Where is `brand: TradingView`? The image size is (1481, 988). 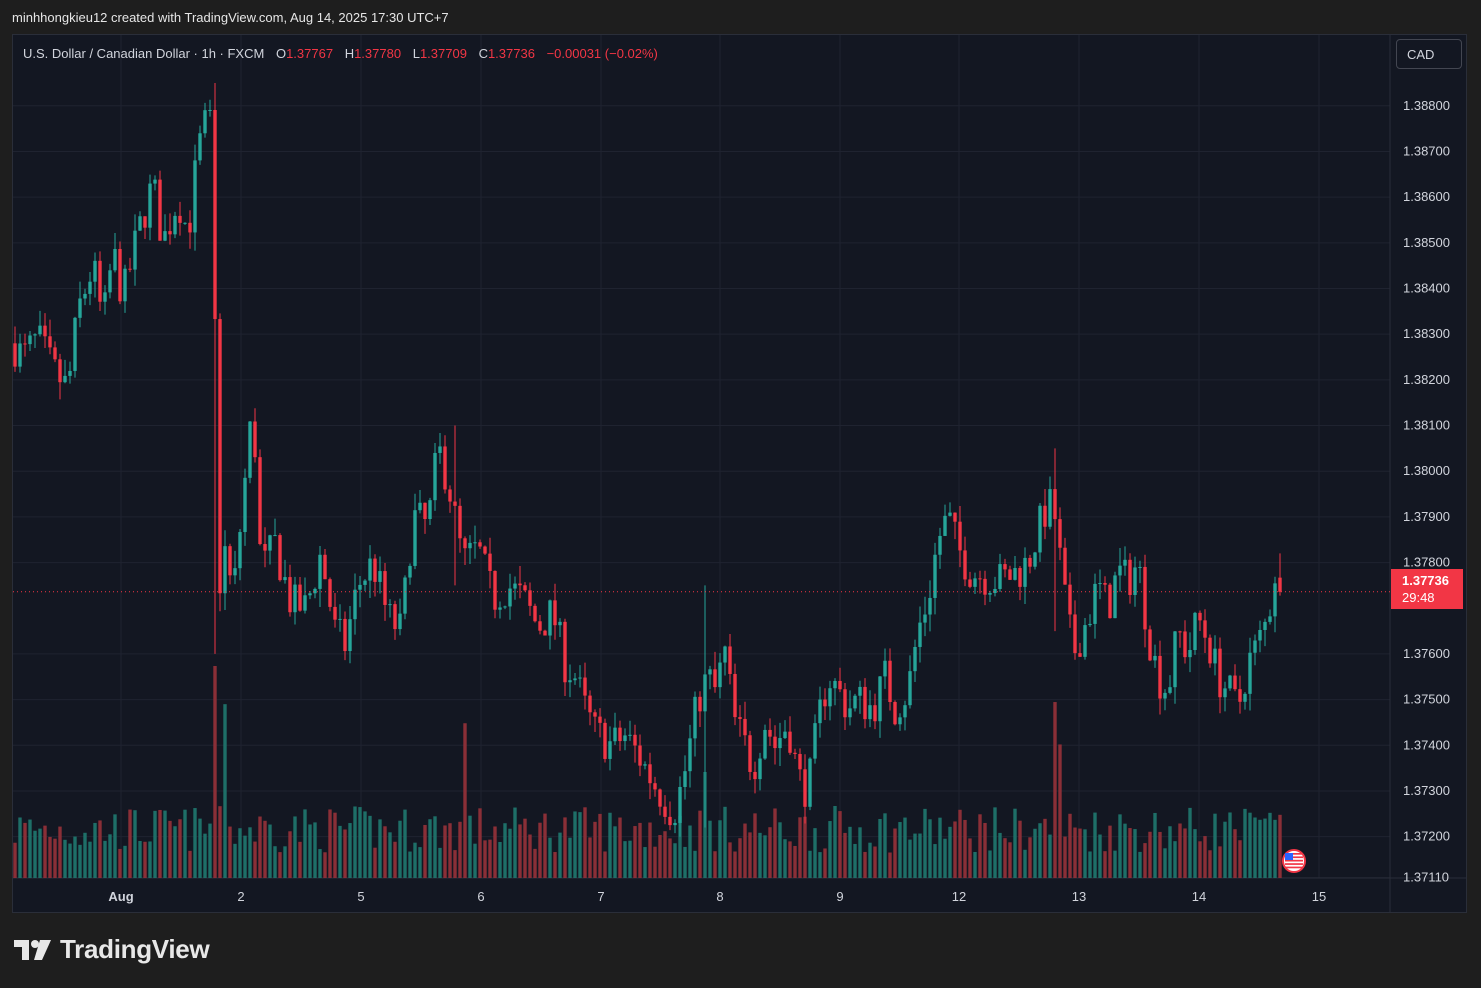
brand: TradingView is located at coordinates (112, 949).